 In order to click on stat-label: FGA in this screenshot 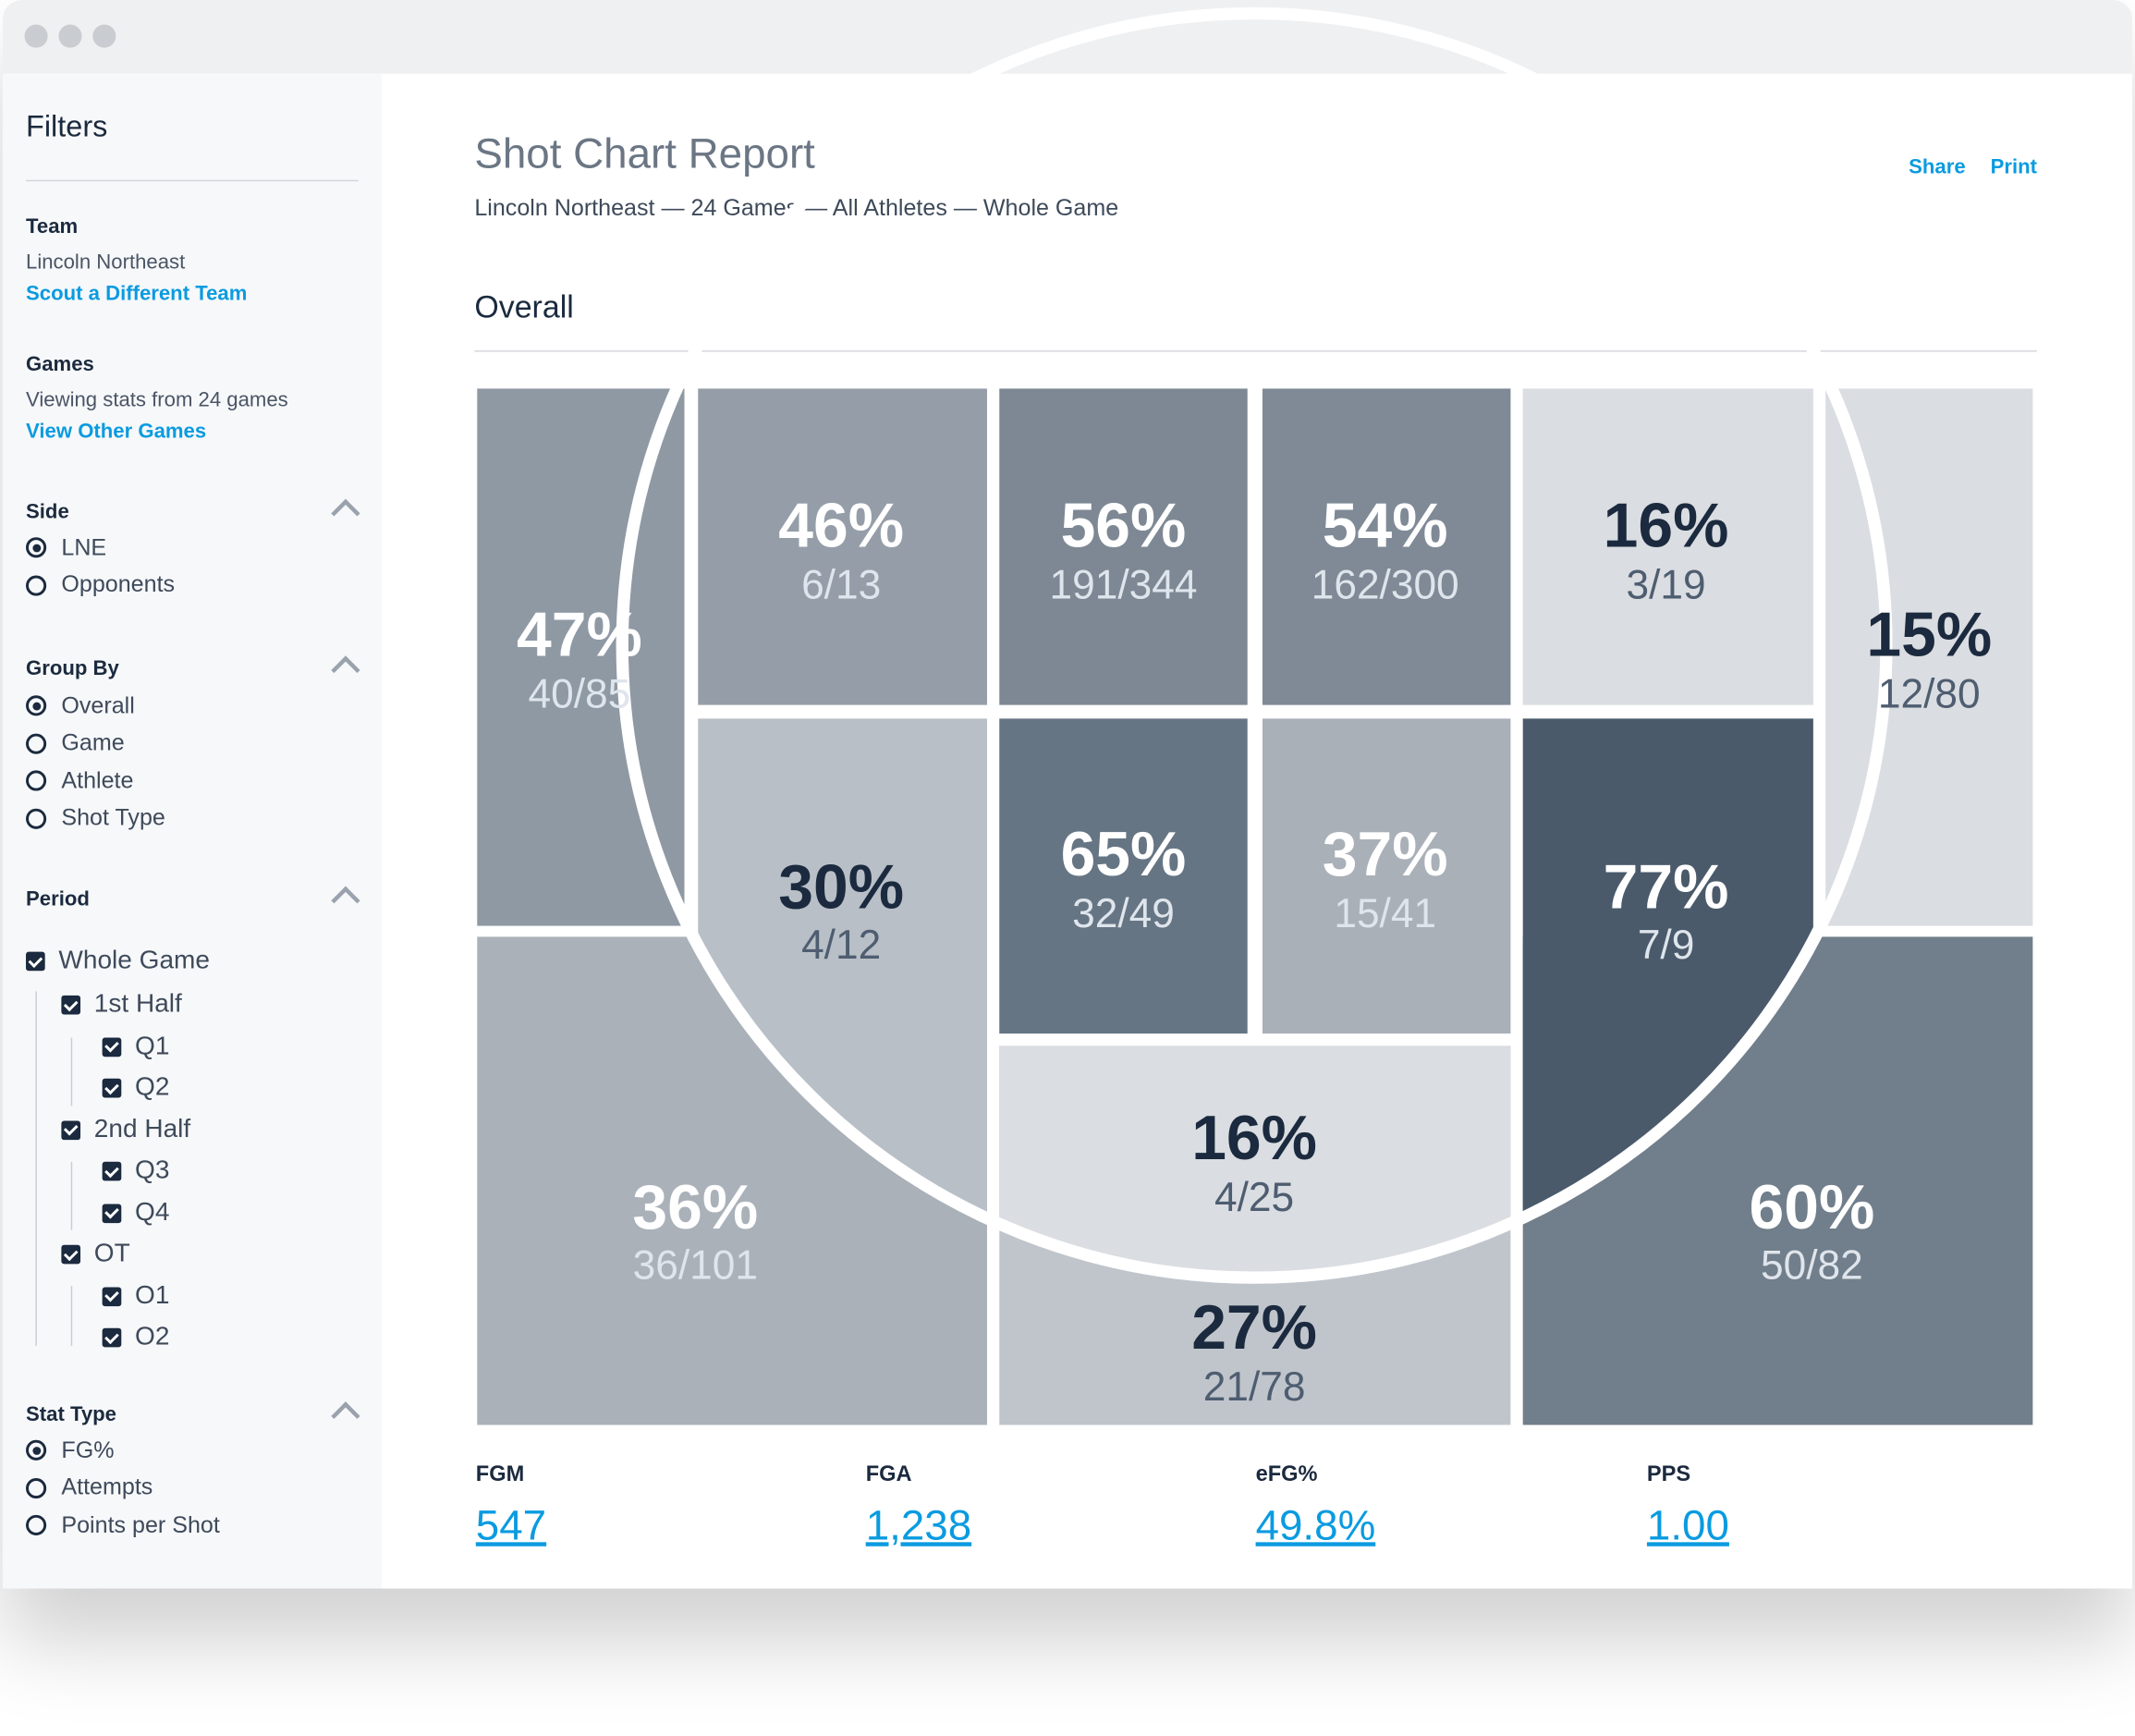, I will do `click(888, 1474)`.